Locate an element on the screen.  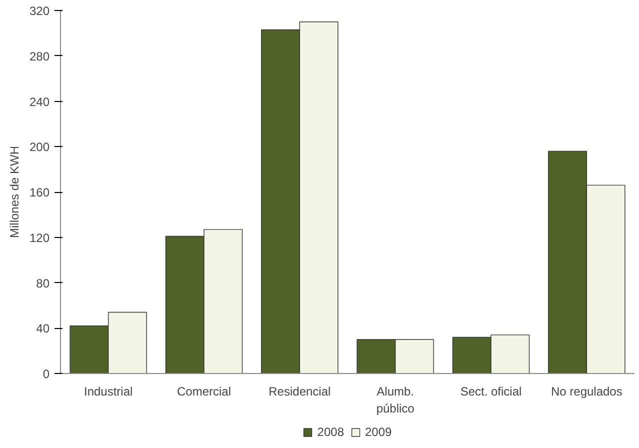
y-tick-label: 240 is located at coordinates (39, 101).